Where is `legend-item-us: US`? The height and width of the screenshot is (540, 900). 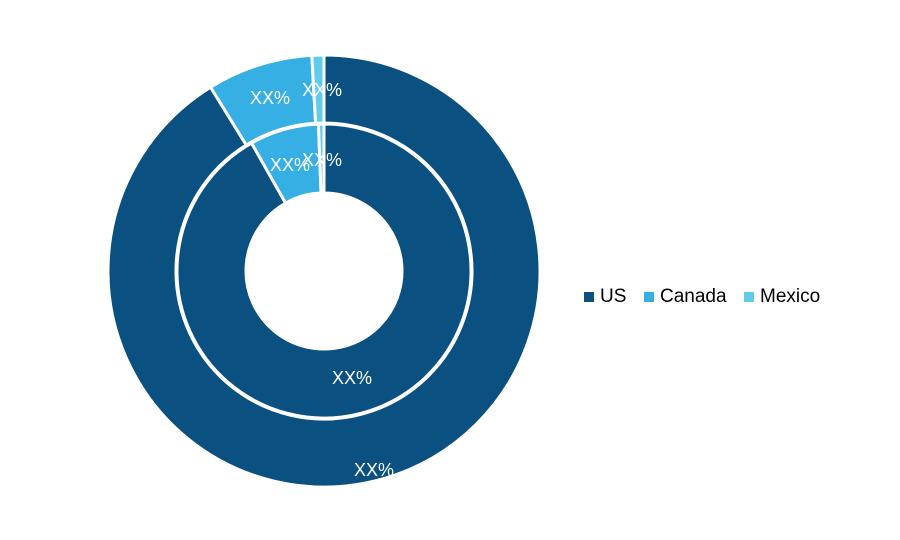 legend-item-us: US is located at coordinates (605, 296).